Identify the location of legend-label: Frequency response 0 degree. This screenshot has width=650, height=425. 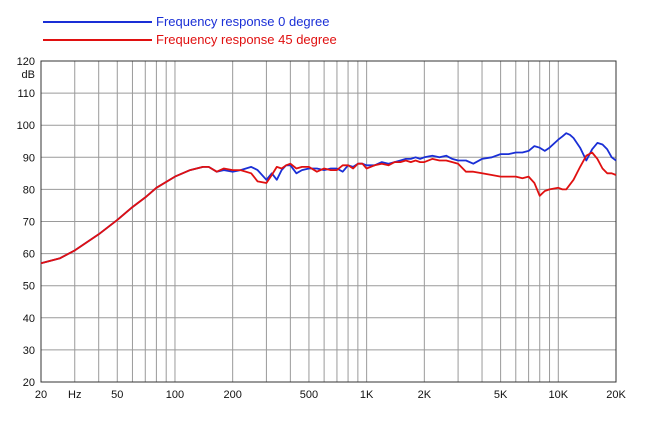
(242, 21).